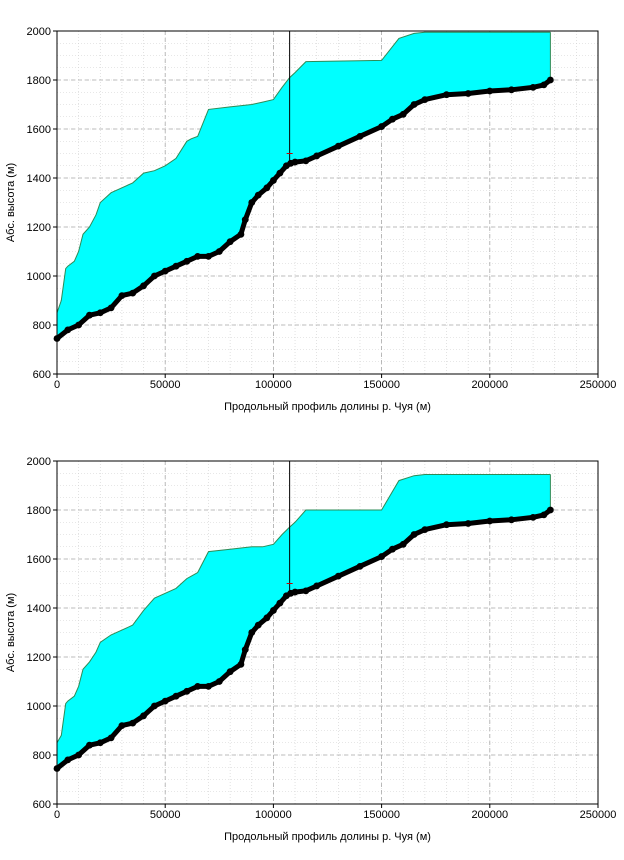 The height and width of the screenshot is (860, 624). What do you see at coordinates (598, 385) in the screenshot?
I see `x-tick-label: 250000` at bounding box center [598, 385].